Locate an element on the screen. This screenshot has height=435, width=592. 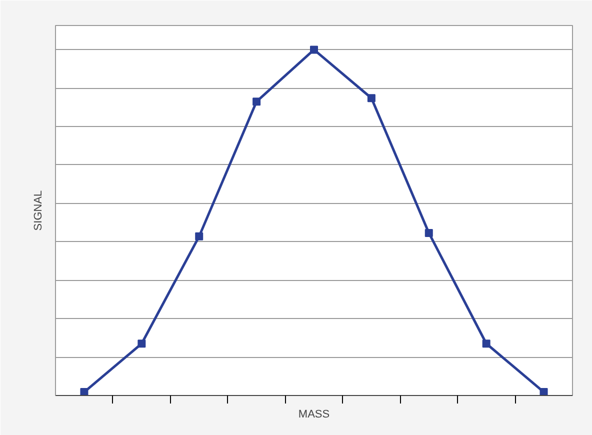
x-axis-title: MASS is located at coordinates (314, 414).